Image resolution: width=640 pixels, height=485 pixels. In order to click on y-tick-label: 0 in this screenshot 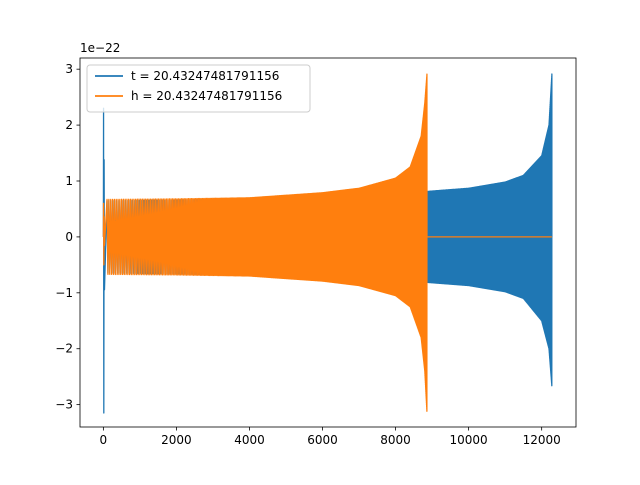, I will do `click(69, 237)`.